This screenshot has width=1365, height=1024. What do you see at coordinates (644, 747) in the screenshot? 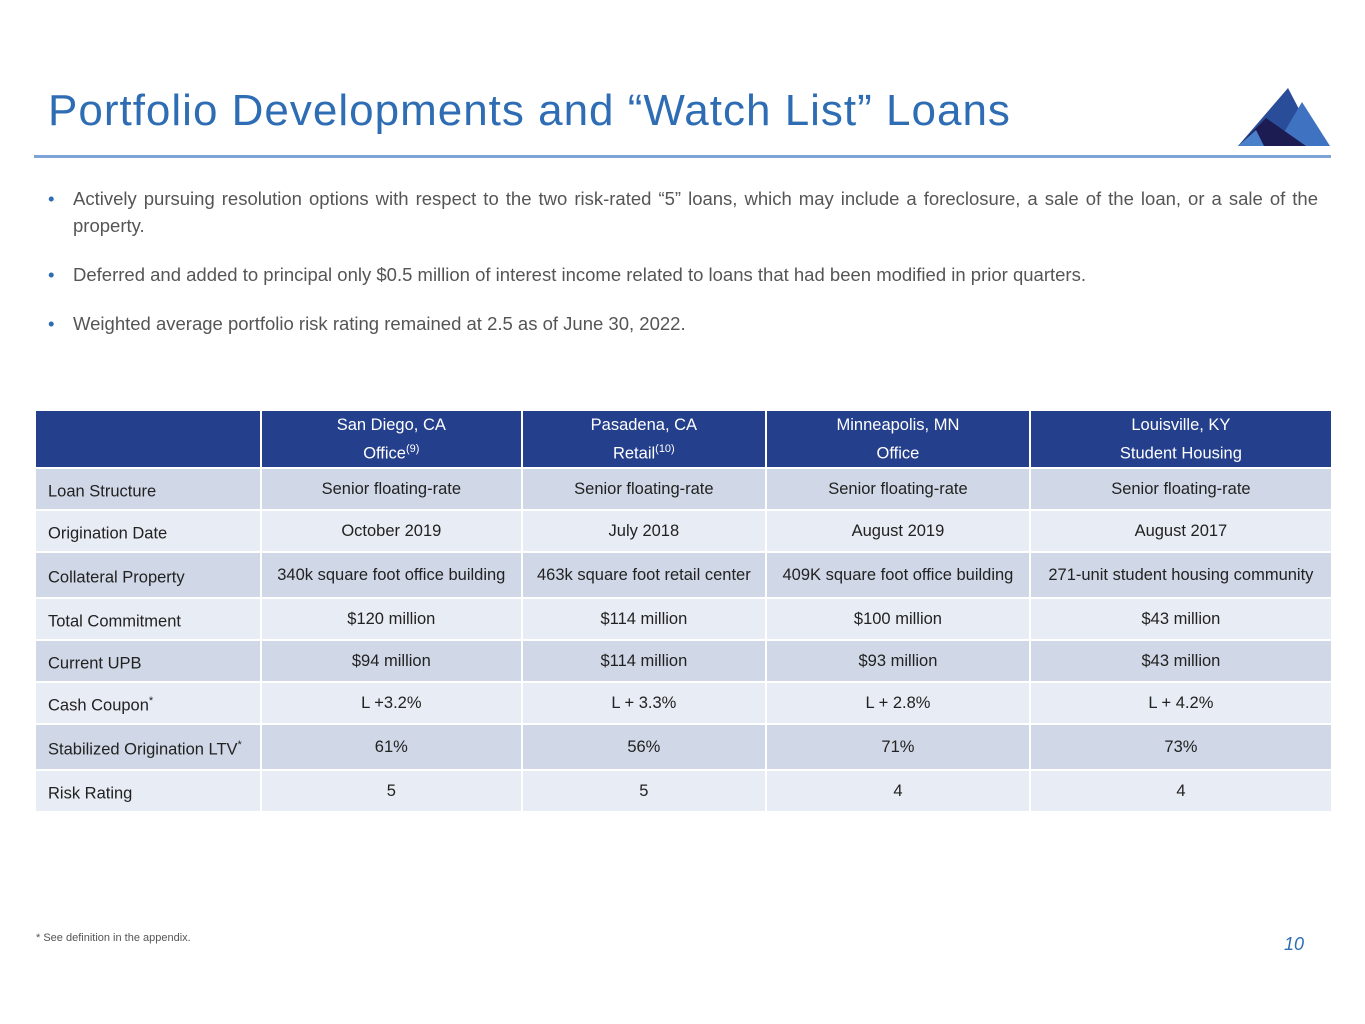
I see `table-cell: 56%` at bounding box center [644, 747].